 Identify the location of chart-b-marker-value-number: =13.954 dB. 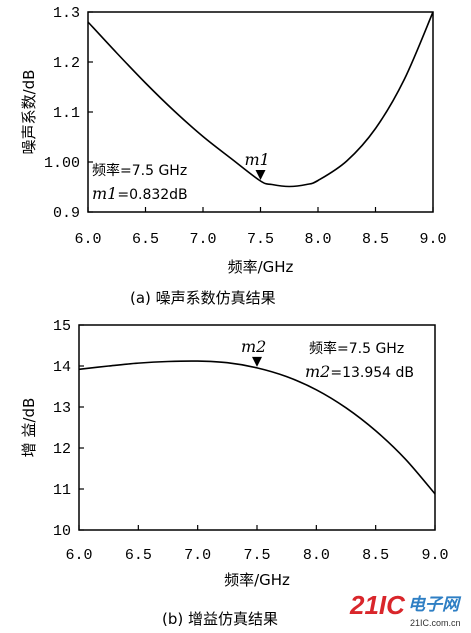
(372, 373).